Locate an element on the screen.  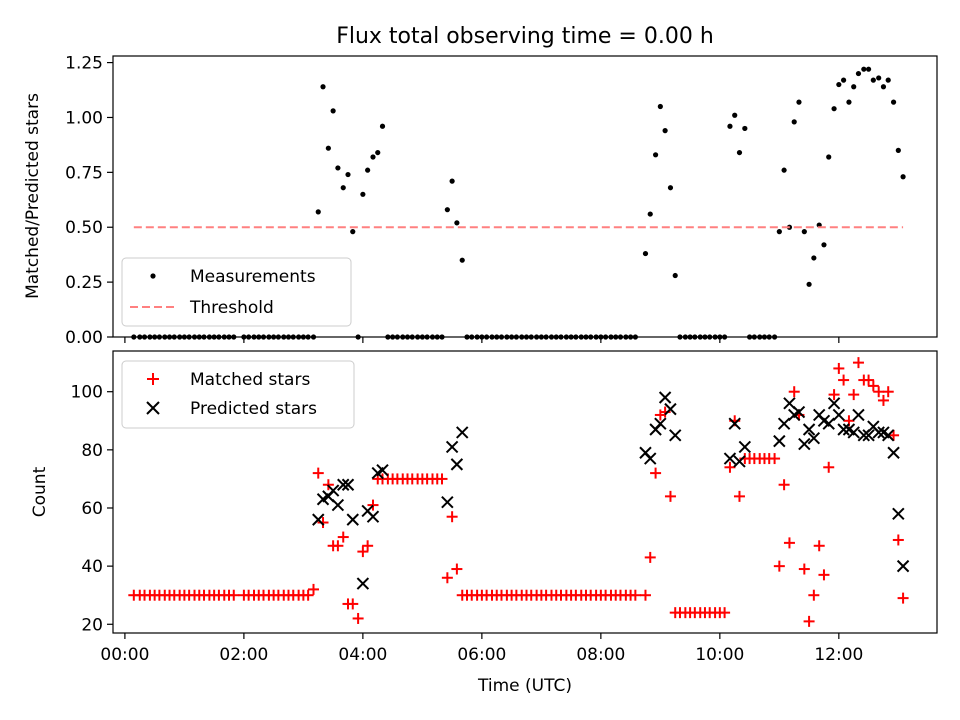
x-tick-label: 08:00 is located at coordinates (600, 655).